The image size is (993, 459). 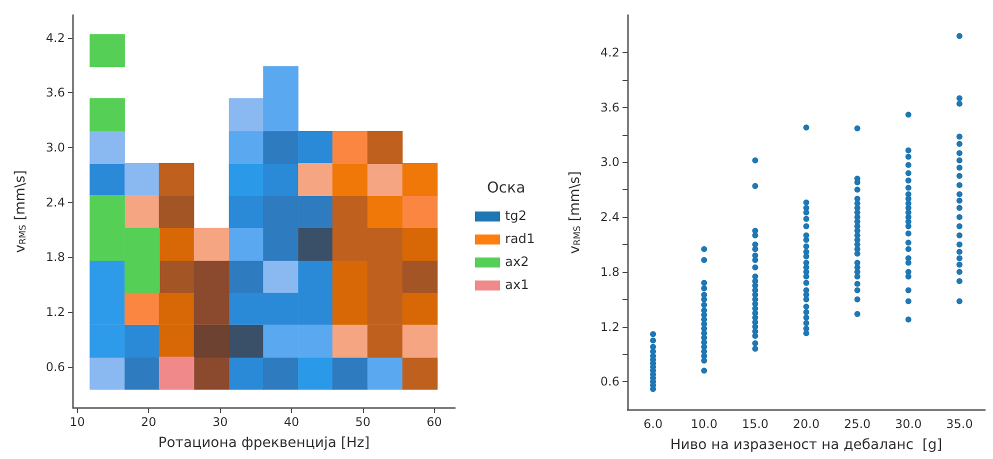 What do you see at coordinates (77, 422) in the screenshot?
I see `x-tick-label: 10` at bounding box center [77, 422].